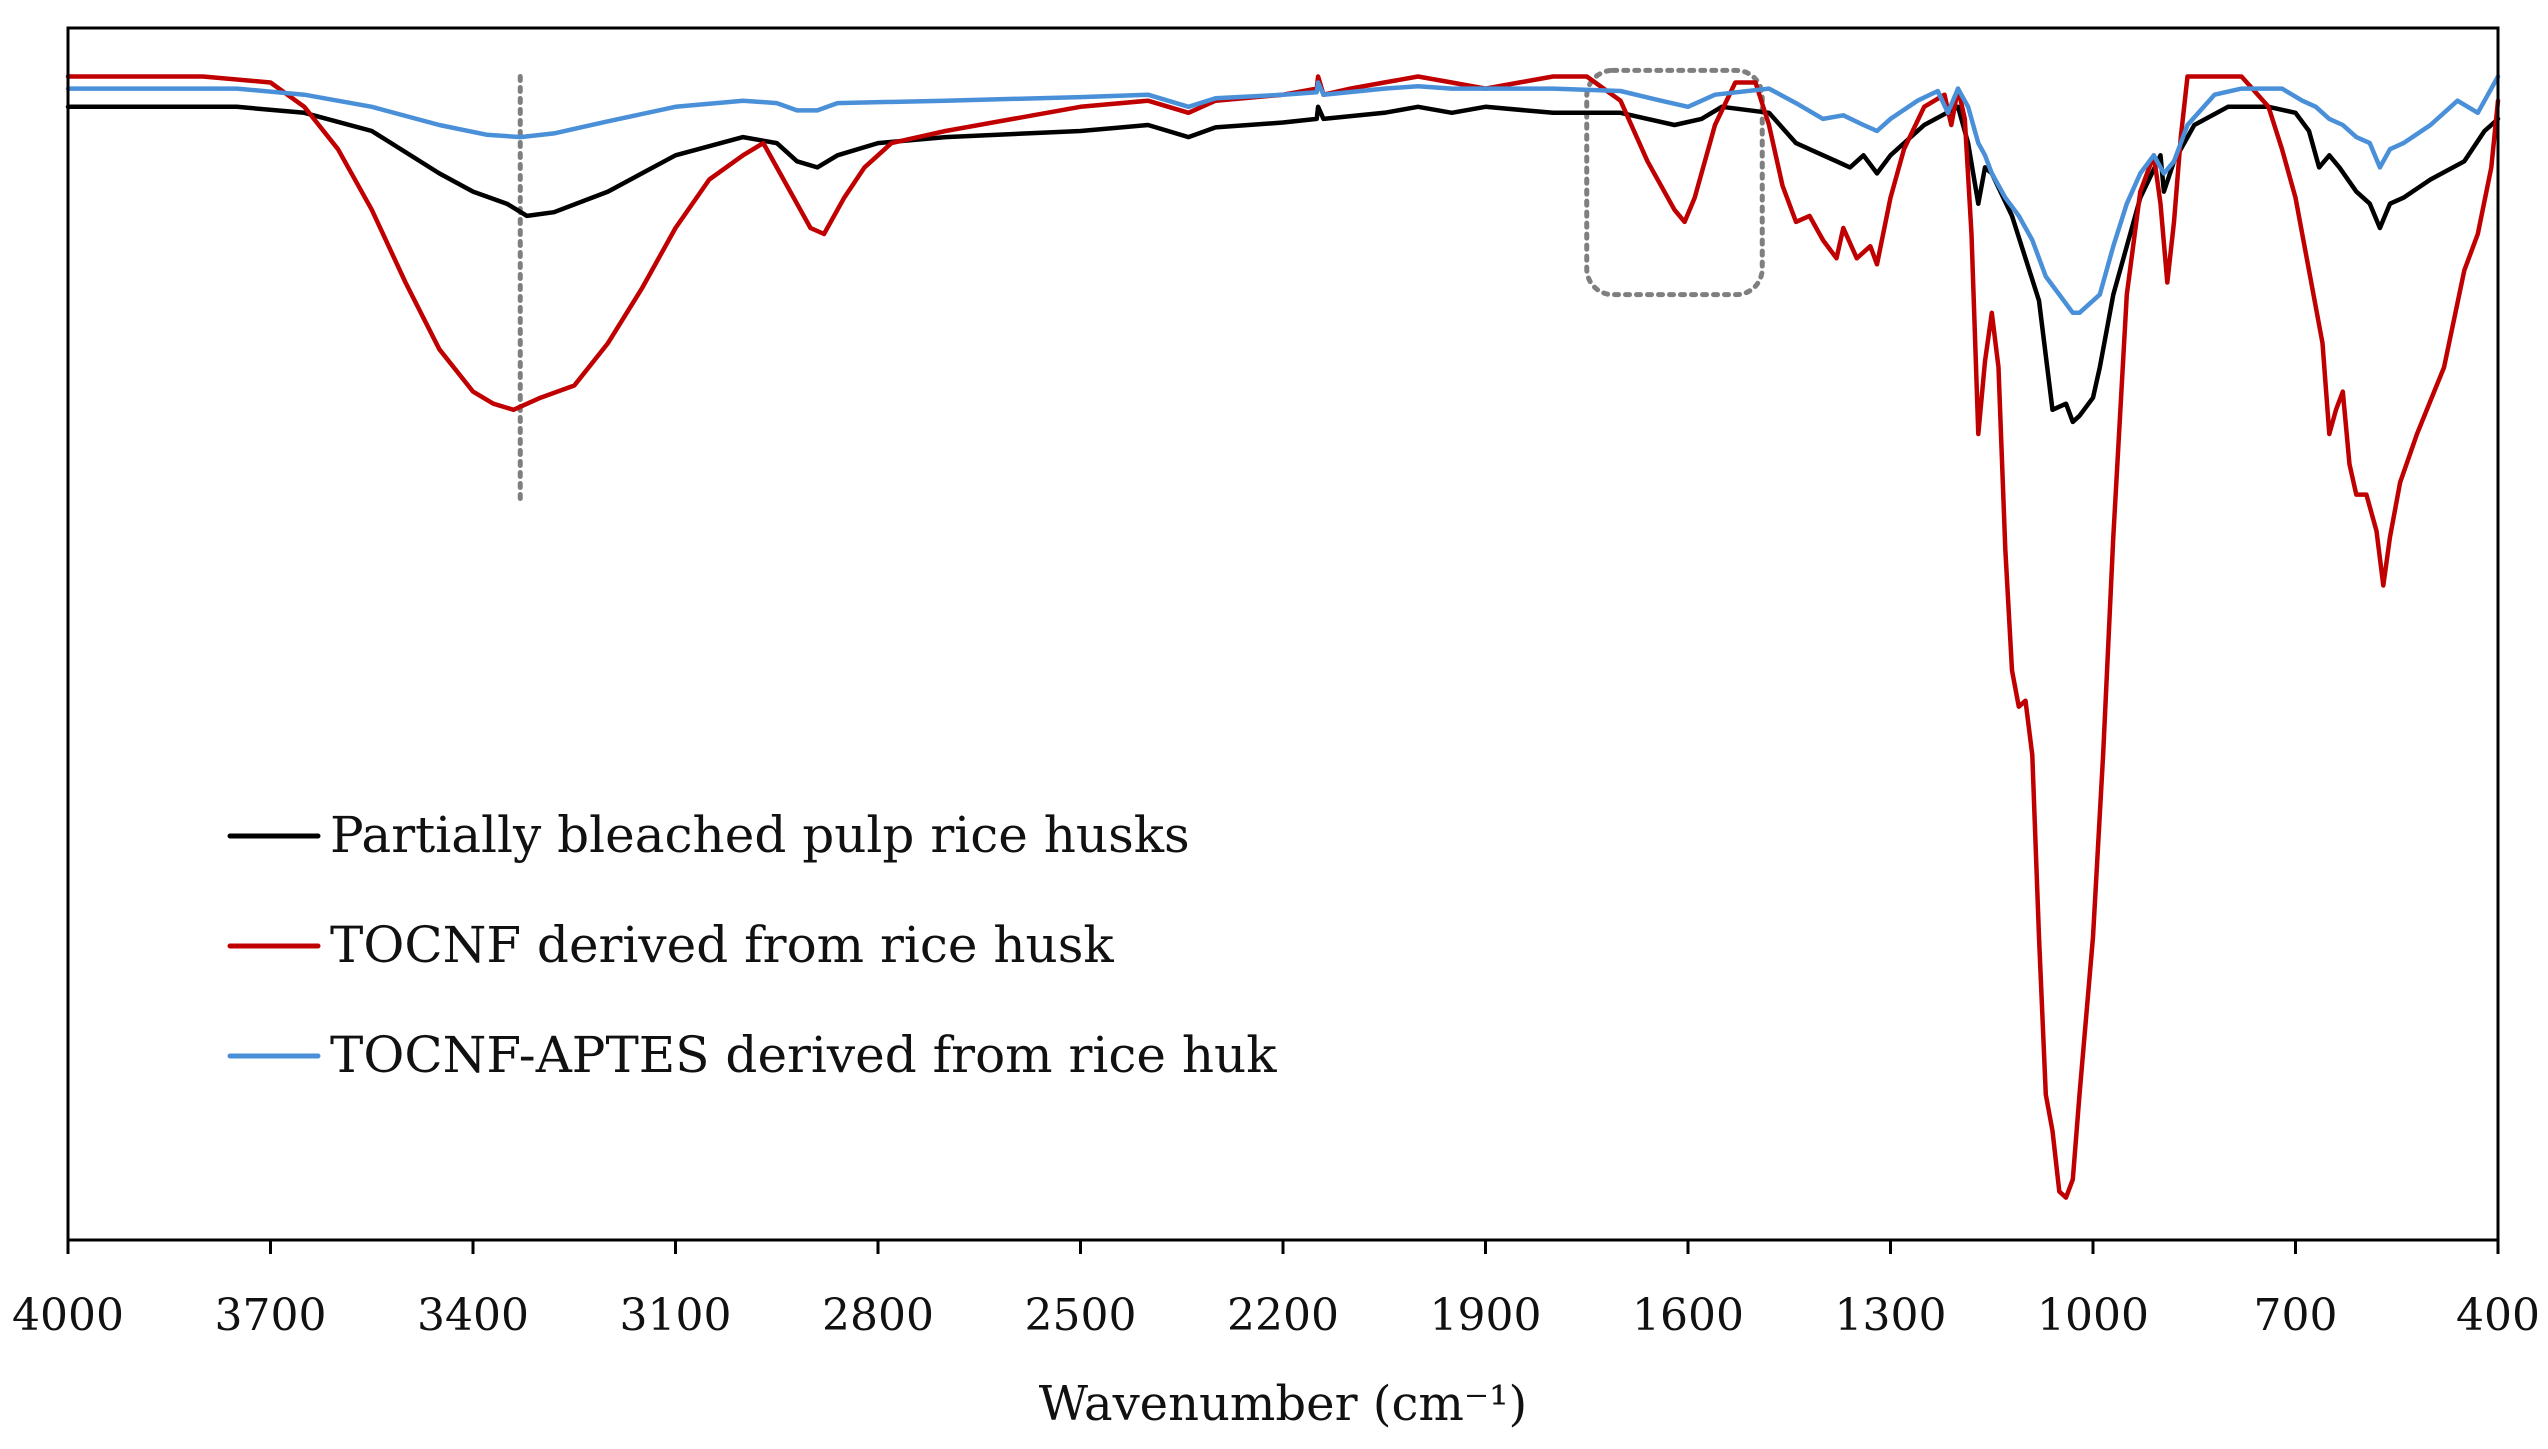  What do you see at coordinates (2093, 1315) in the screenshot?
I see `x-tick-label: 1000` at bounding box center [2093, 1315].